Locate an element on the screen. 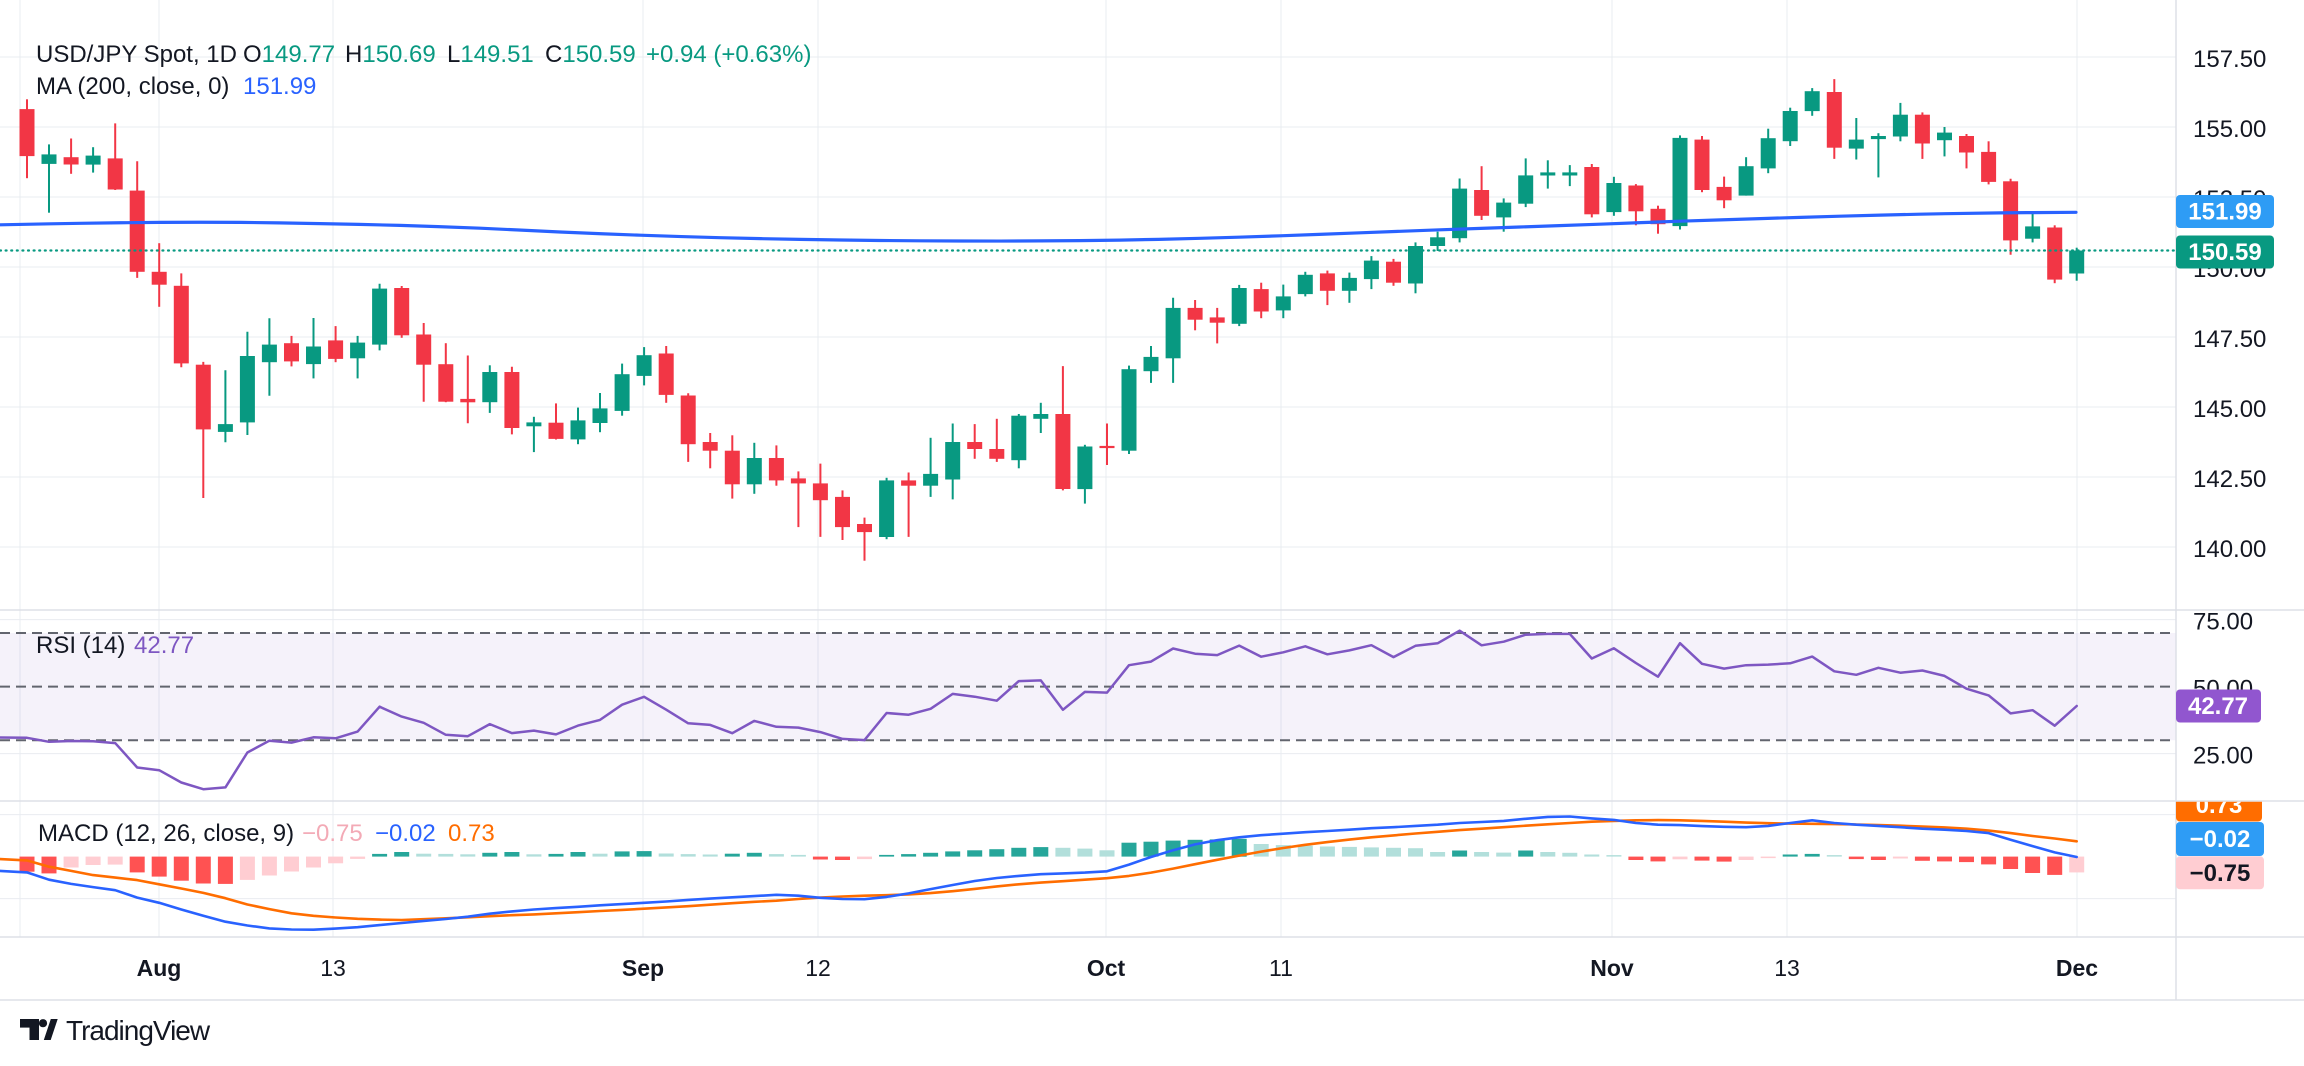  svg-text: 145.00 is located at coordinates (2229, 409).